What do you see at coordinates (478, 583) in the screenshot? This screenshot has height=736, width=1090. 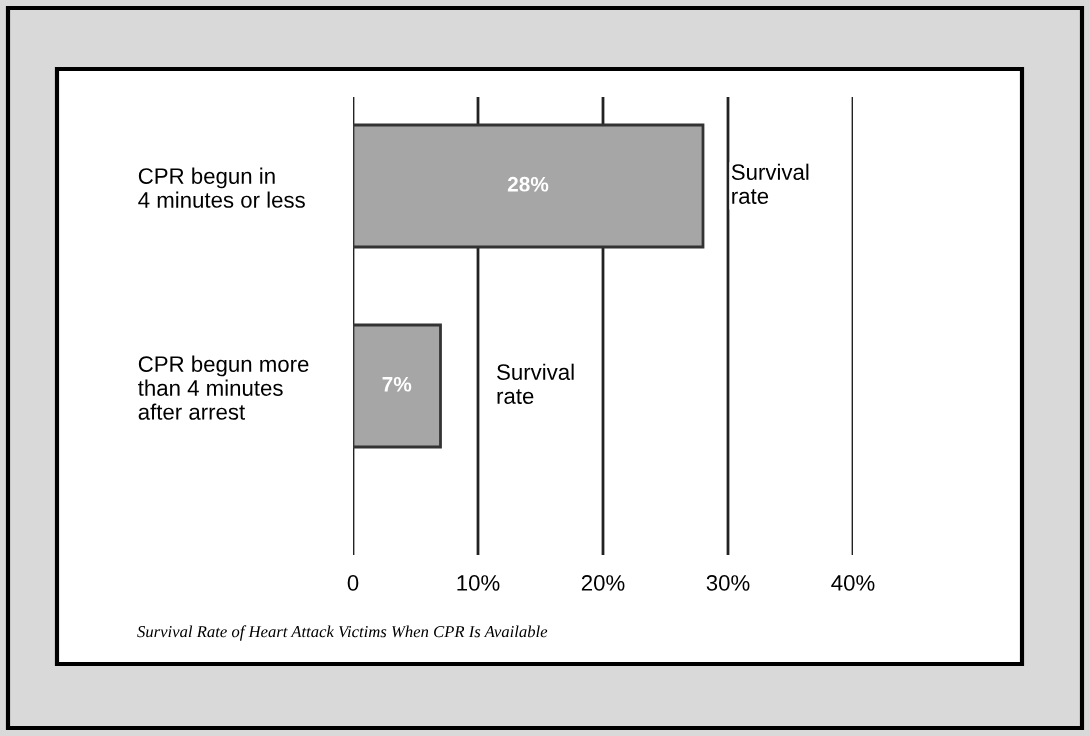 I see `x-tick-label: 10%` at bounding box center [478, 583].